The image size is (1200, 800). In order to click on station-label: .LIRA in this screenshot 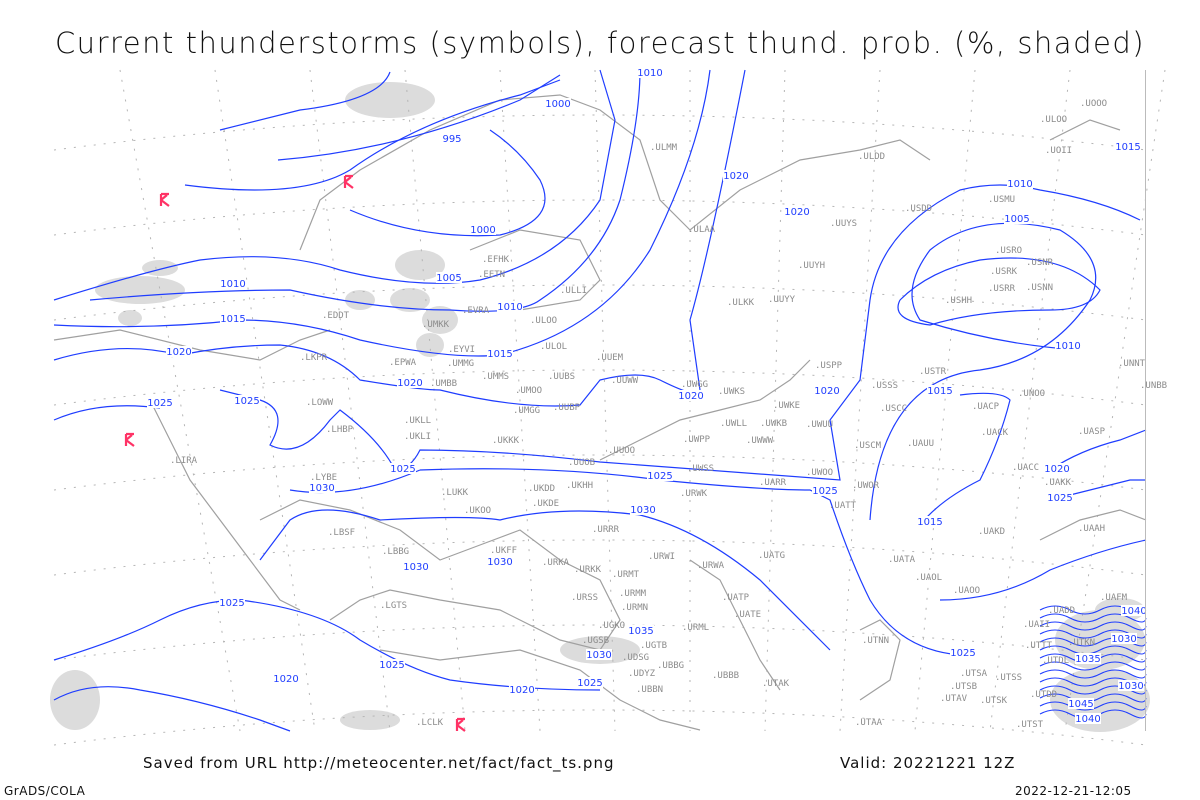, I will do `click(184, 461)`.